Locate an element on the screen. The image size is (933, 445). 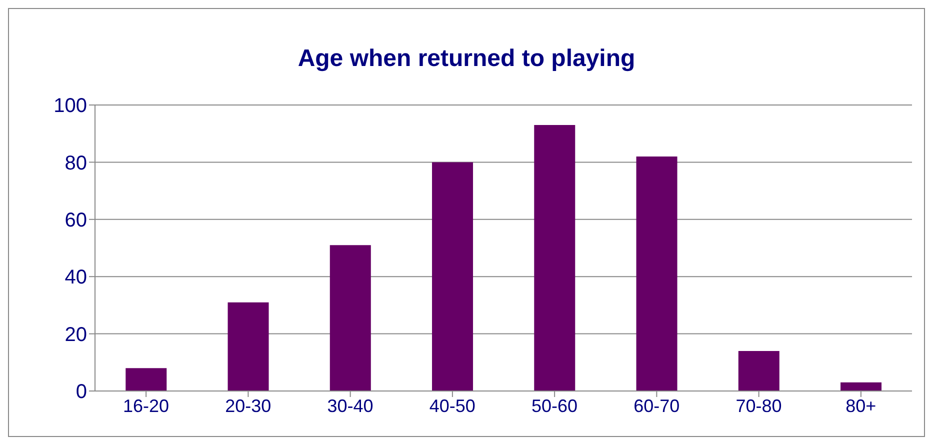
y-tick-label: 0 is located at coordinates (81, 392).